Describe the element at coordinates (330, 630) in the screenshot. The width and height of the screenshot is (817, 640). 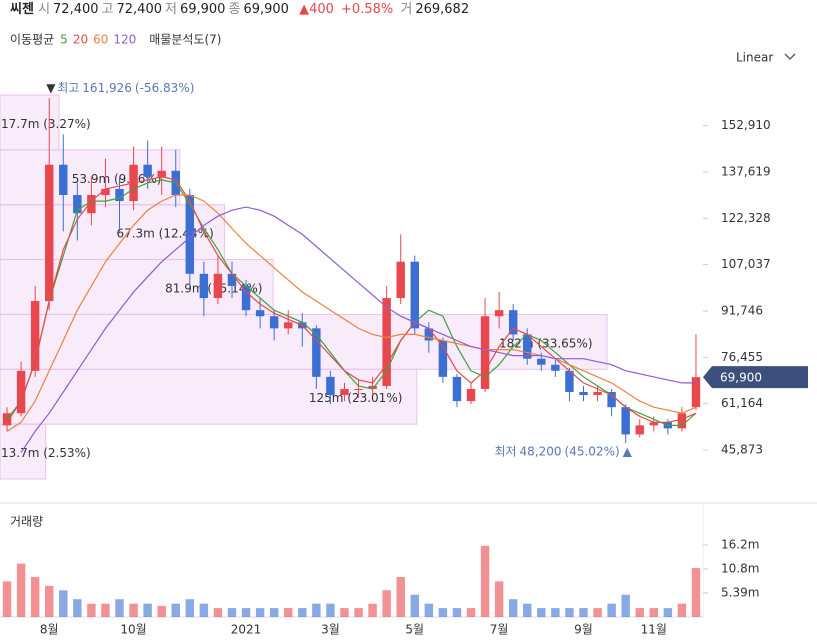
I see `x-tick-label: 3월` at that location.